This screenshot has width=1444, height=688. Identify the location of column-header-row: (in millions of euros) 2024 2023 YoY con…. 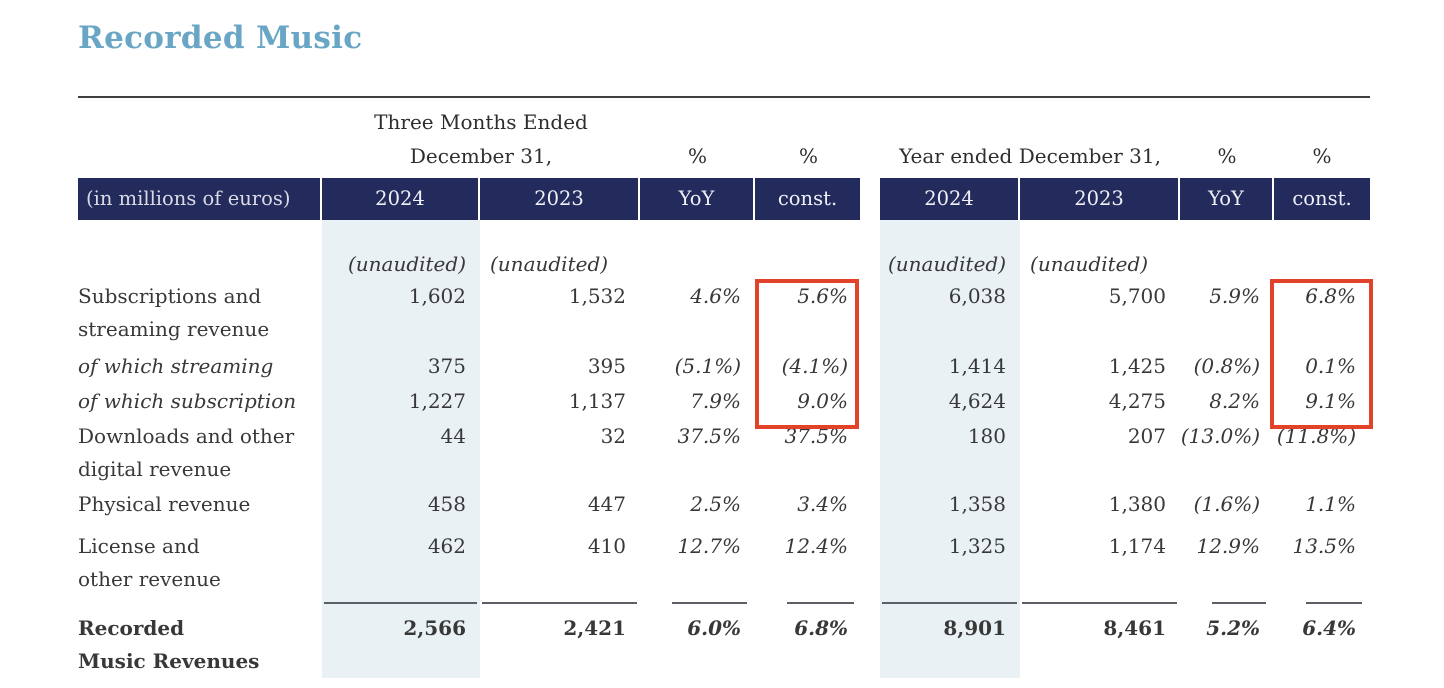
(724, 199).